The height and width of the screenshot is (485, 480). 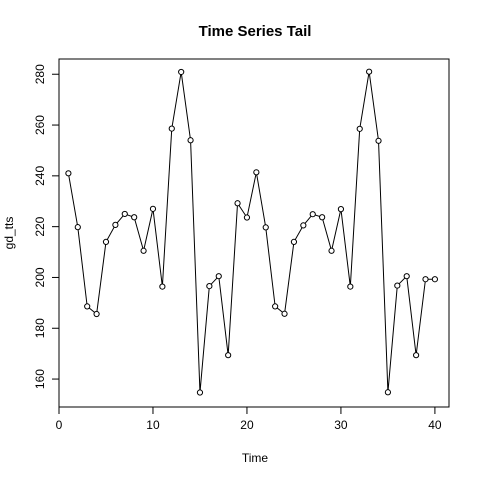 What do you see at coordinates (247, 425) in the screenshot?
I see `x-tick-label: 20` at bounding box center [247, 425].